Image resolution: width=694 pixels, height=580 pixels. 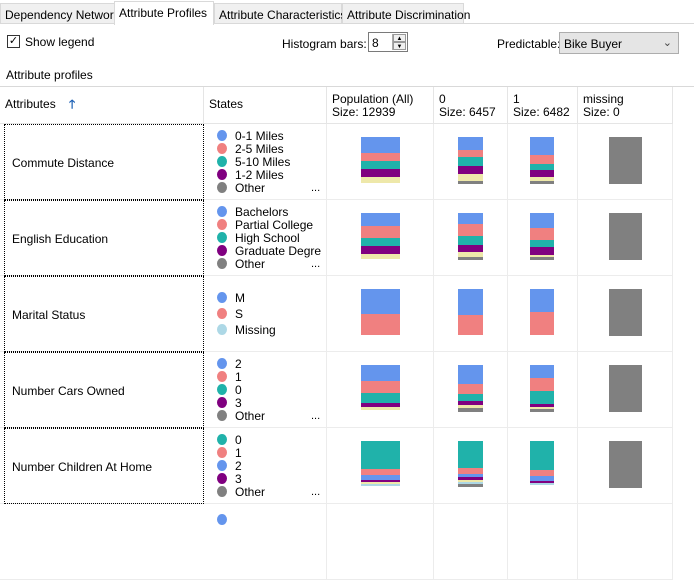 What do you see at coordinates (104, 238) in the screenshot?
I see `attribute-name: English Education` at bounding box center [104, 238].